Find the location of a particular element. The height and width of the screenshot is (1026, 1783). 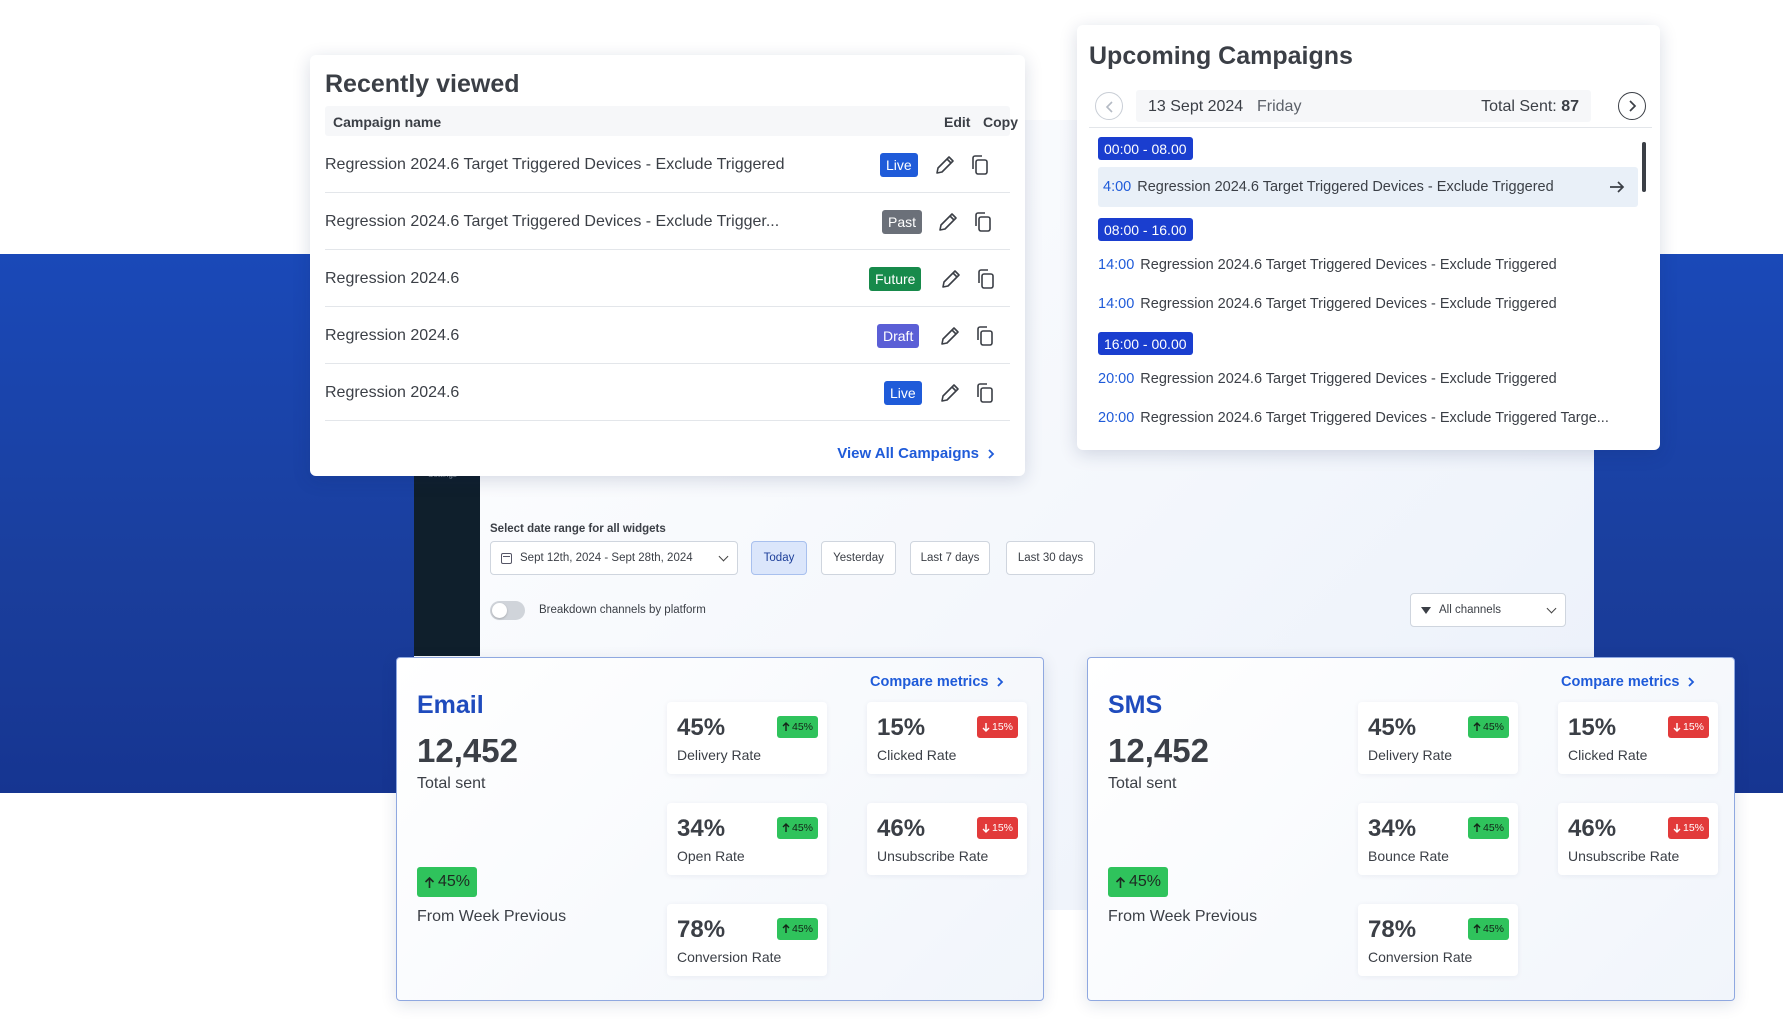

week-change-label: From Week Previous is located at coordinates (492, 916).